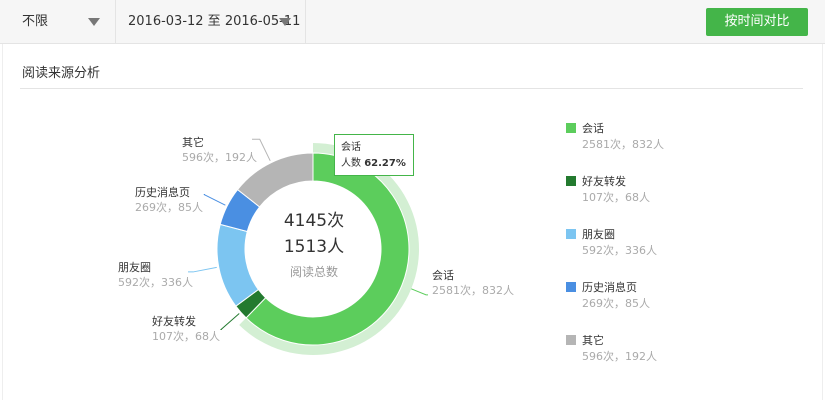  Describe the element at coordinates (412, 22) in the screenshot. I see `toolbar: 不限 2016-03-12 至 2016-05-11 按时间对比` at that location.